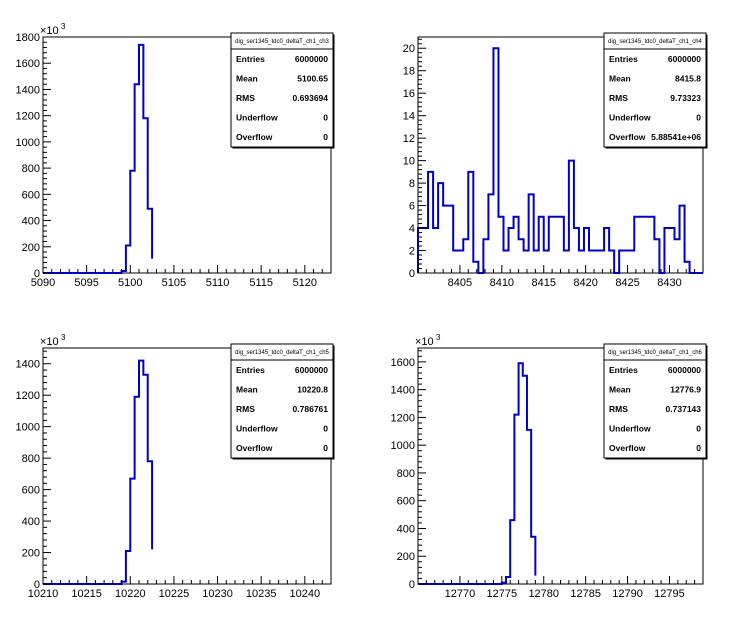  Describe the element at coordinates (261, 594) in the screenshot. I see `x-tick-label: 10235` at that location.